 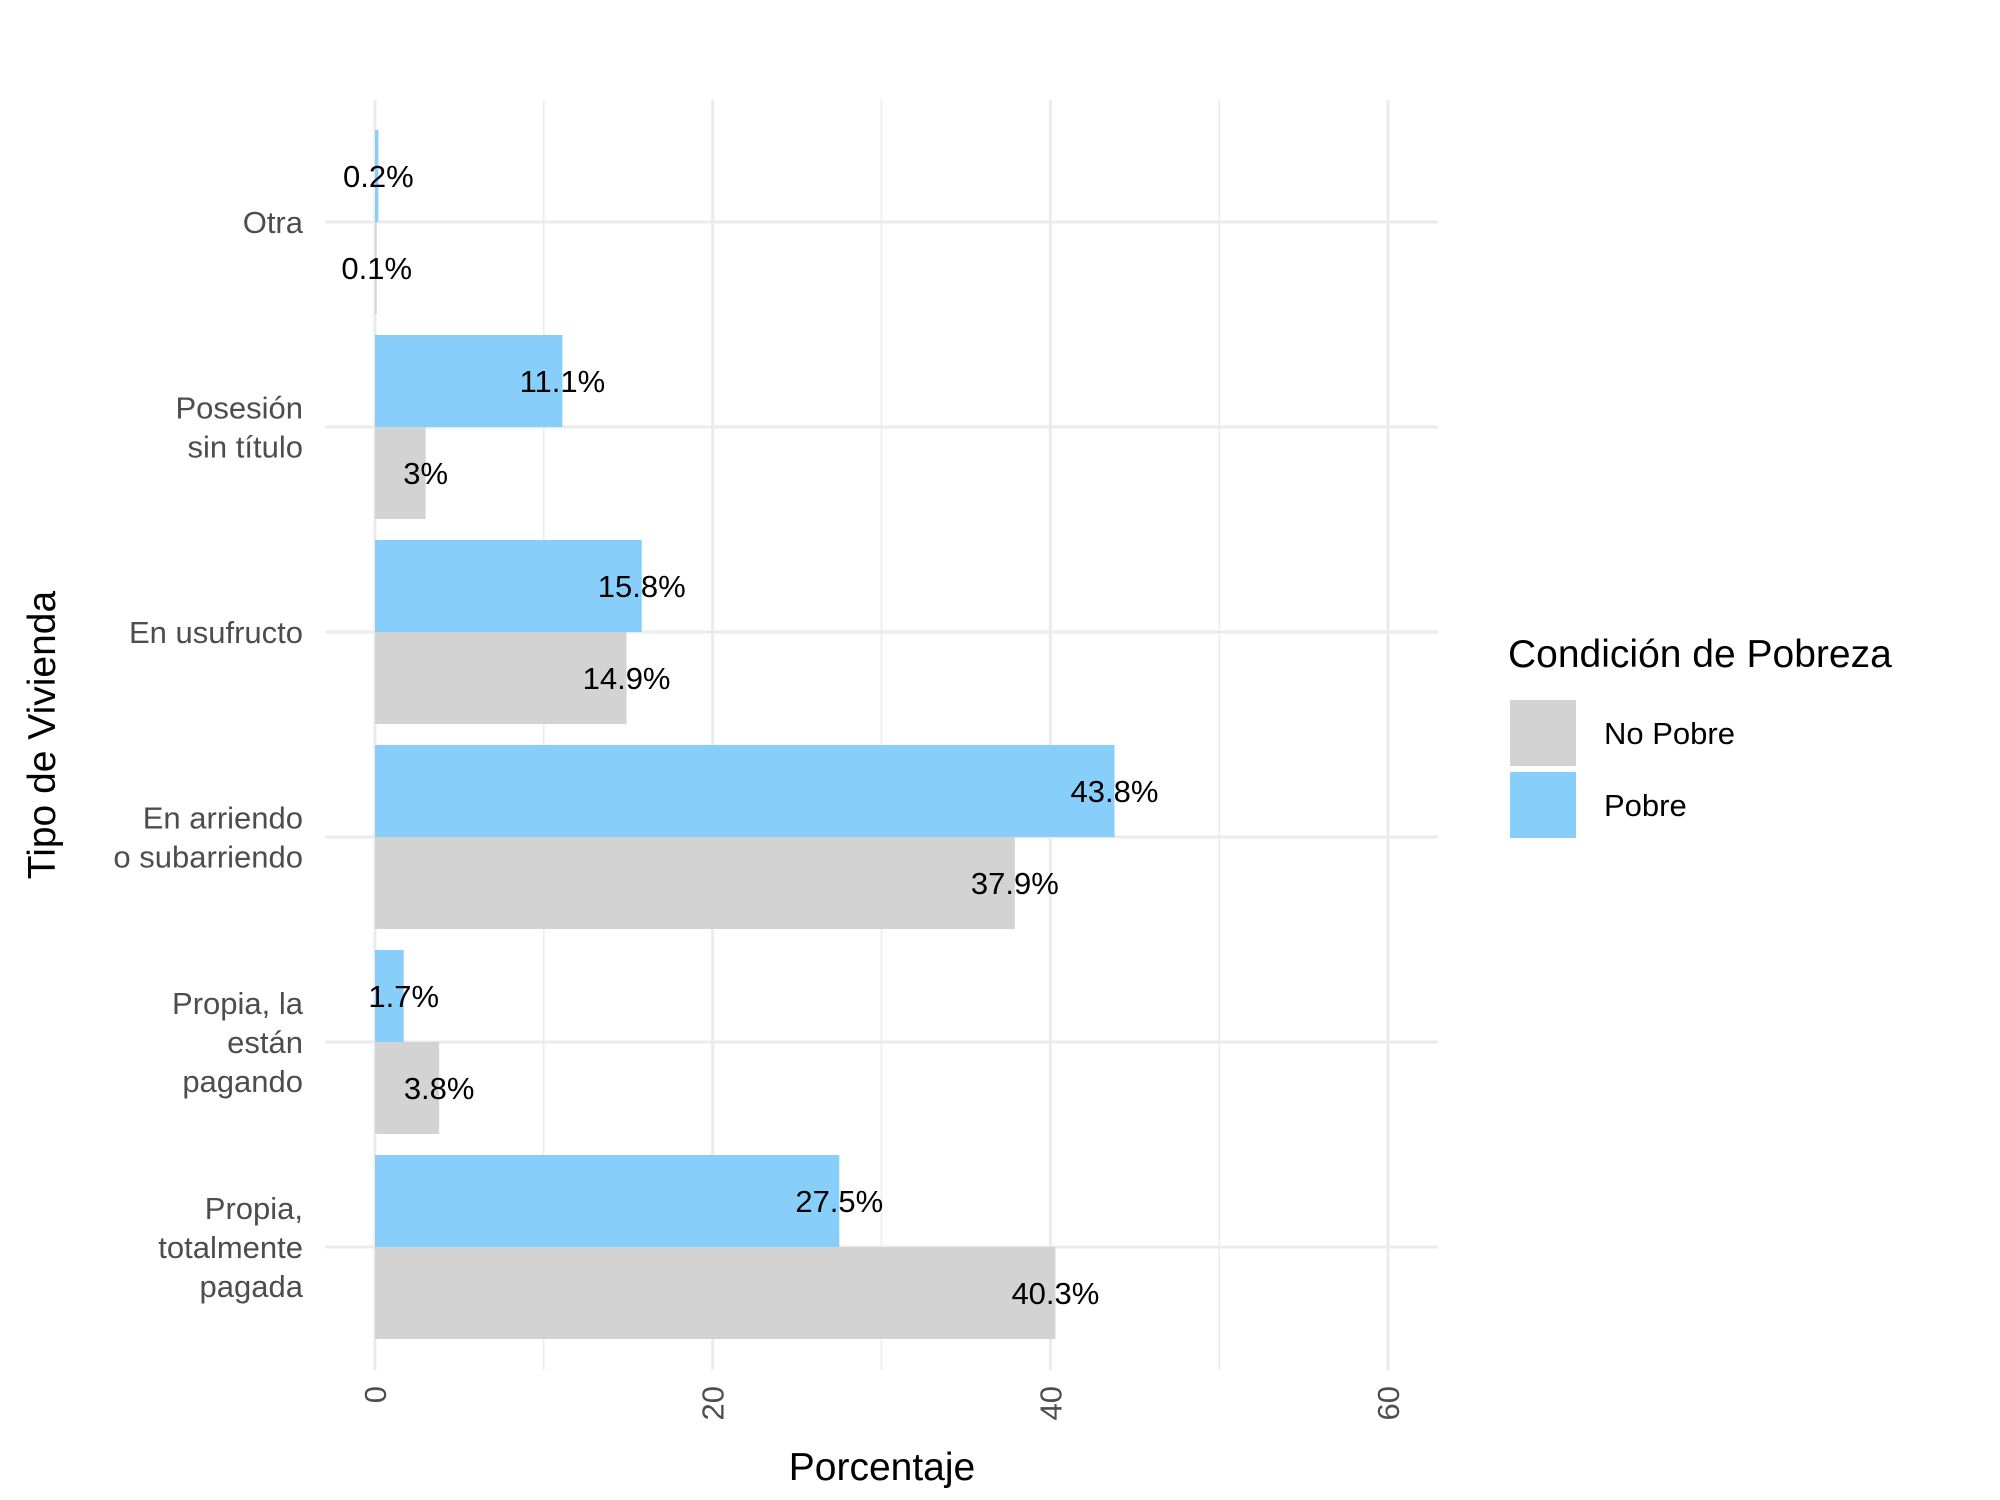 What do you see at coordinates (1115, 791) in the screenshot?
I see `bar-label: 43.8%` at bounding box center [1115, 791].